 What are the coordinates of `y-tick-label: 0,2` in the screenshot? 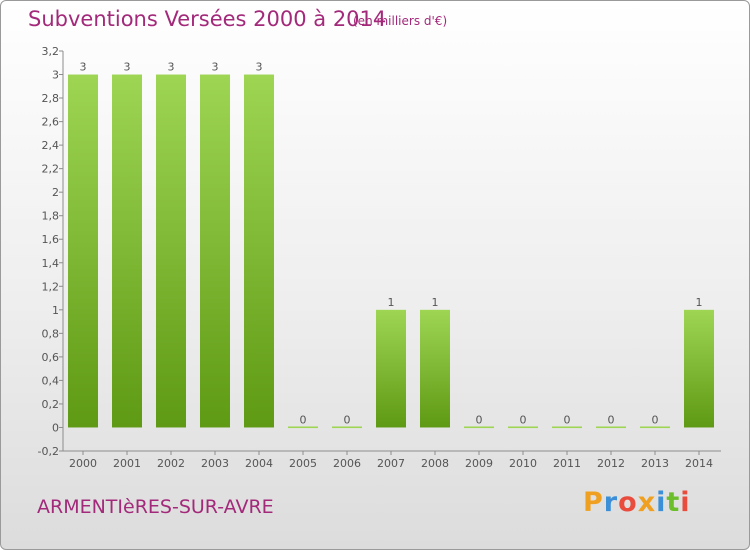 It's located at (51, 404).